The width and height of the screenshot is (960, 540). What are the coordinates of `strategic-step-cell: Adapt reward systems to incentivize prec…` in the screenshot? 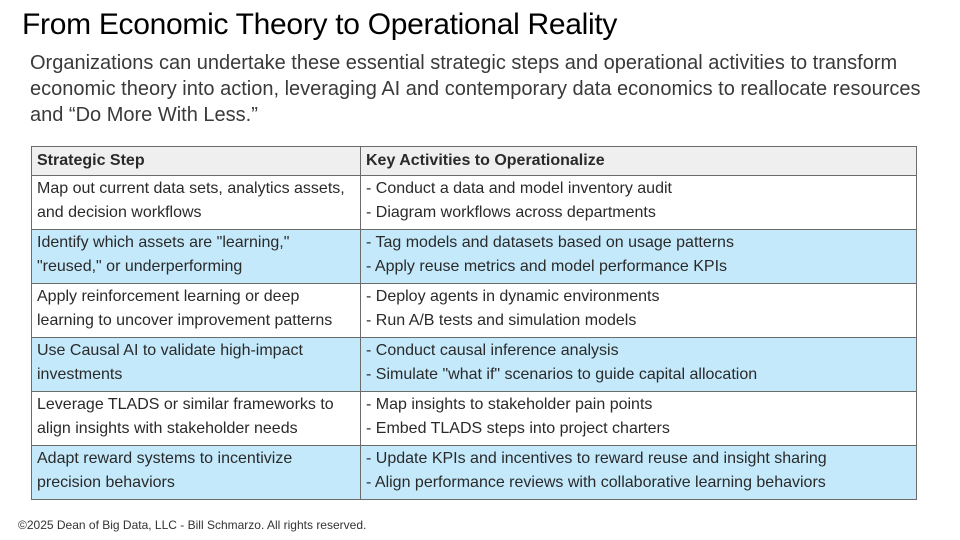 It's located at (196, 472).